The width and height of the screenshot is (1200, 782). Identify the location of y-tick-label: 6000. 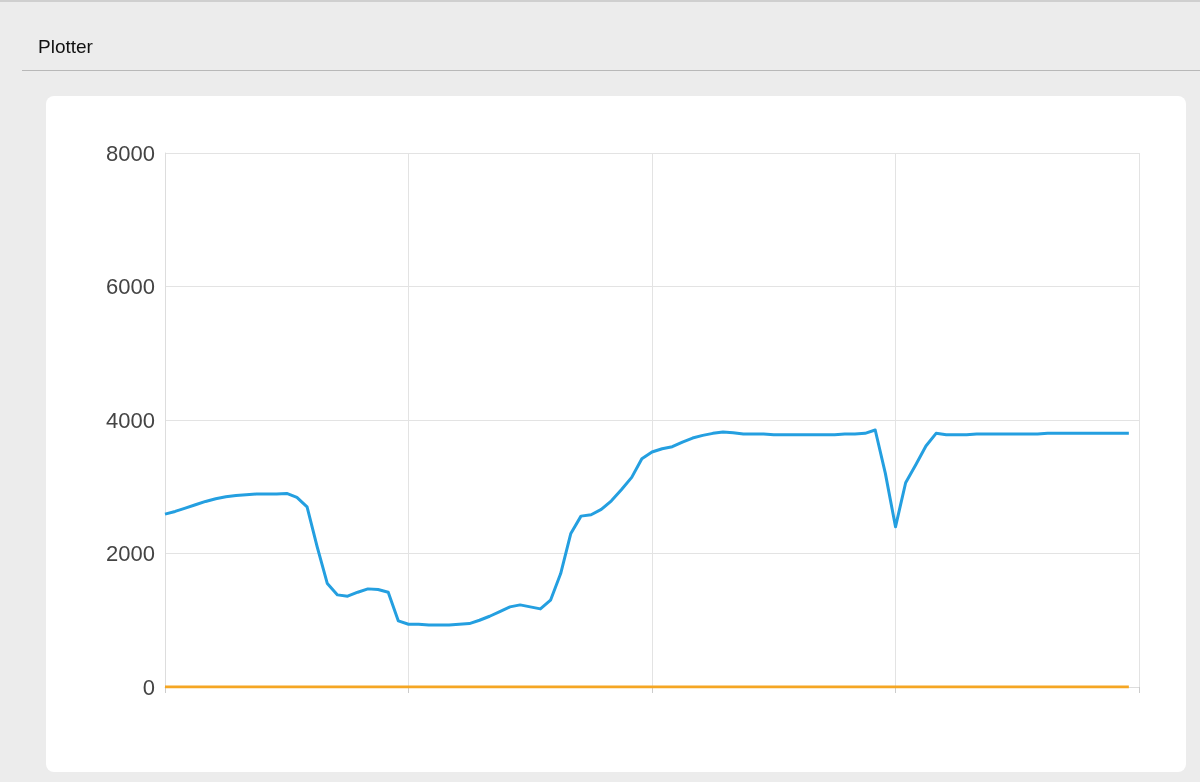
(130, 286).